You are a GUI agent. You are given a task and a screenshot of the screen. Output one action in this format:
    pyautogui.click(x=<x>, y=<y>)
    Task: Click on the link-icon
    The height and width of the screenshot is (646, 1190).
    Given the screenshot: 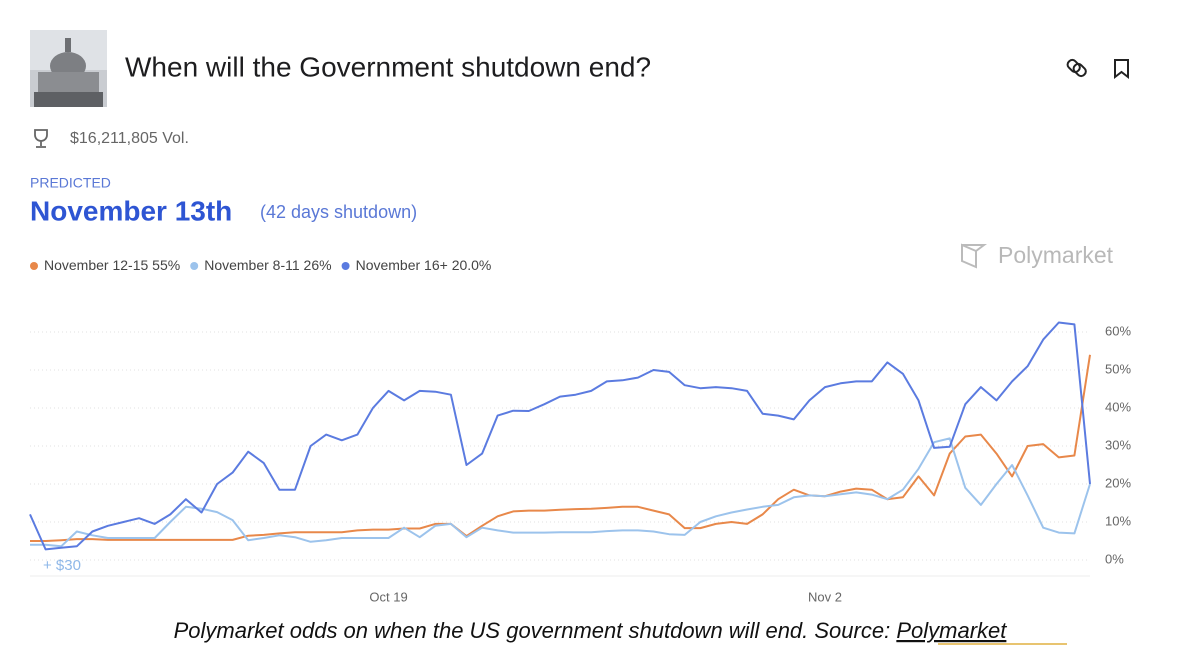 What is the action you would take?
    pyautogui.click(x=1077, y=68)
    